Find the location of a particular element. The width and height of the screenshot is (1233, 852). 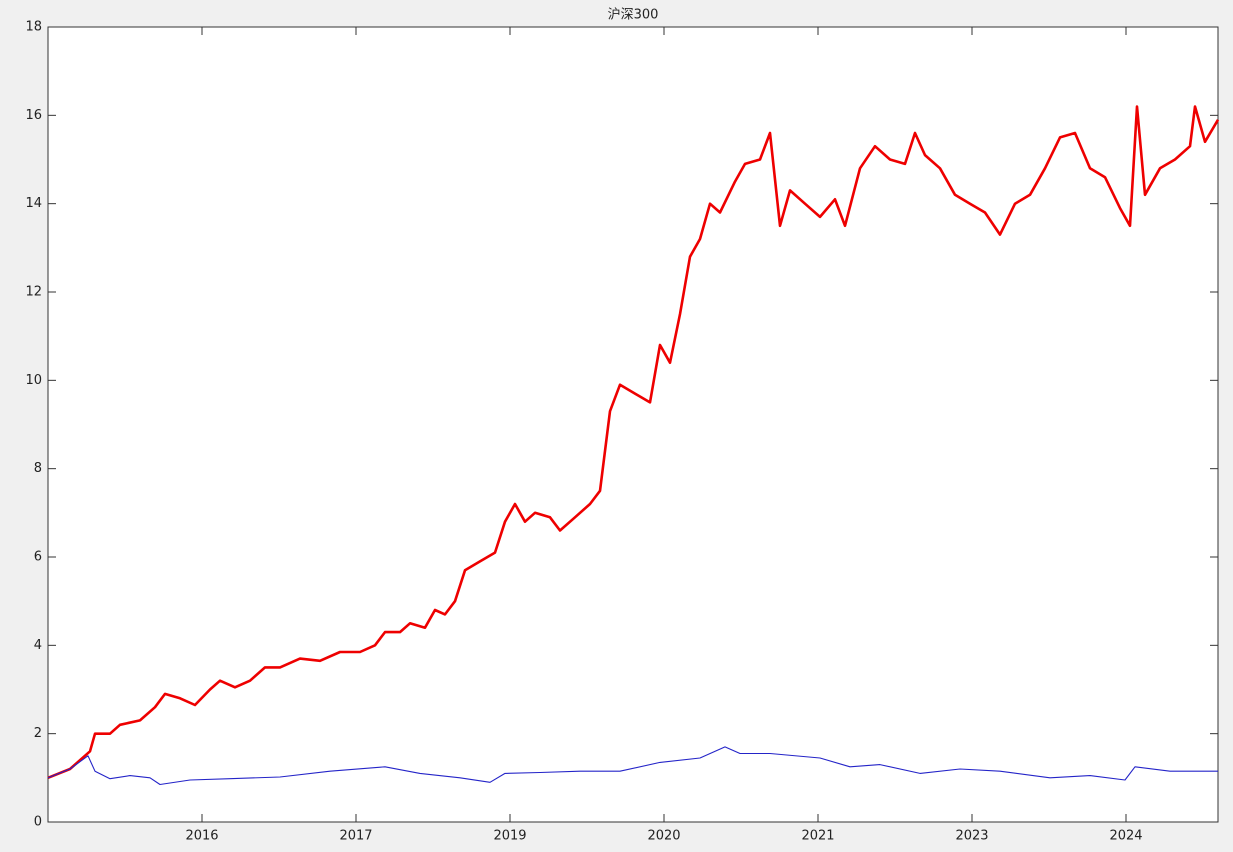

y-tick-label: 0 is located at coordinates (38, 822).